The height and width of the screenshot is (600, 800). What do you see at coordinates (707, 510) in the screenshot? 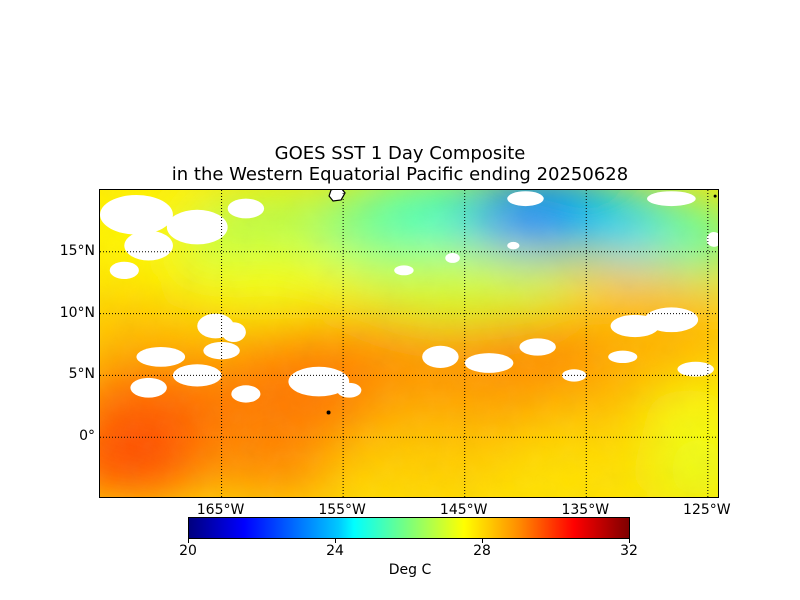
I see `lon-tick-label: 125°W` at bounding box center [707, 510].